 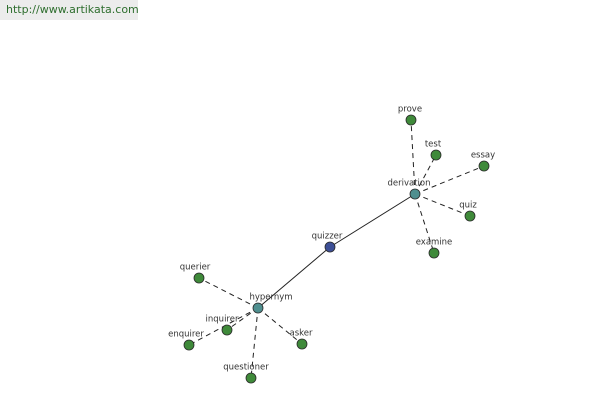 I want to click on node-label: prove, so click(x=410, y=110).